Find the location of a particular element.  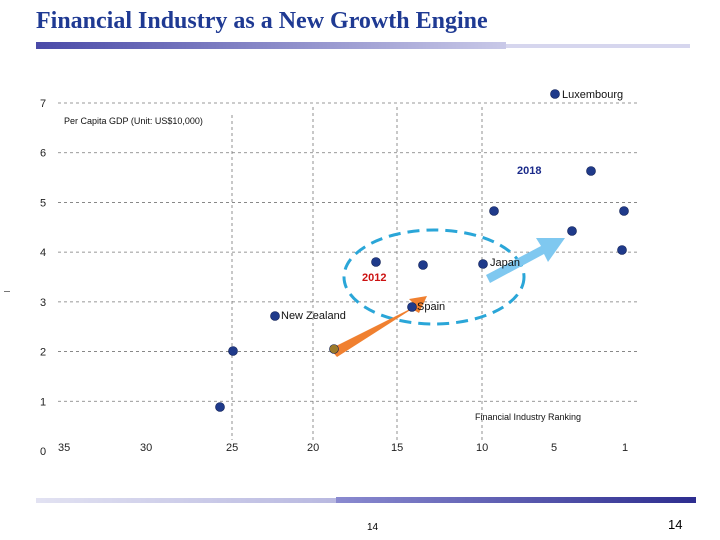

annotation-layer is located at coordinates (447, 292).